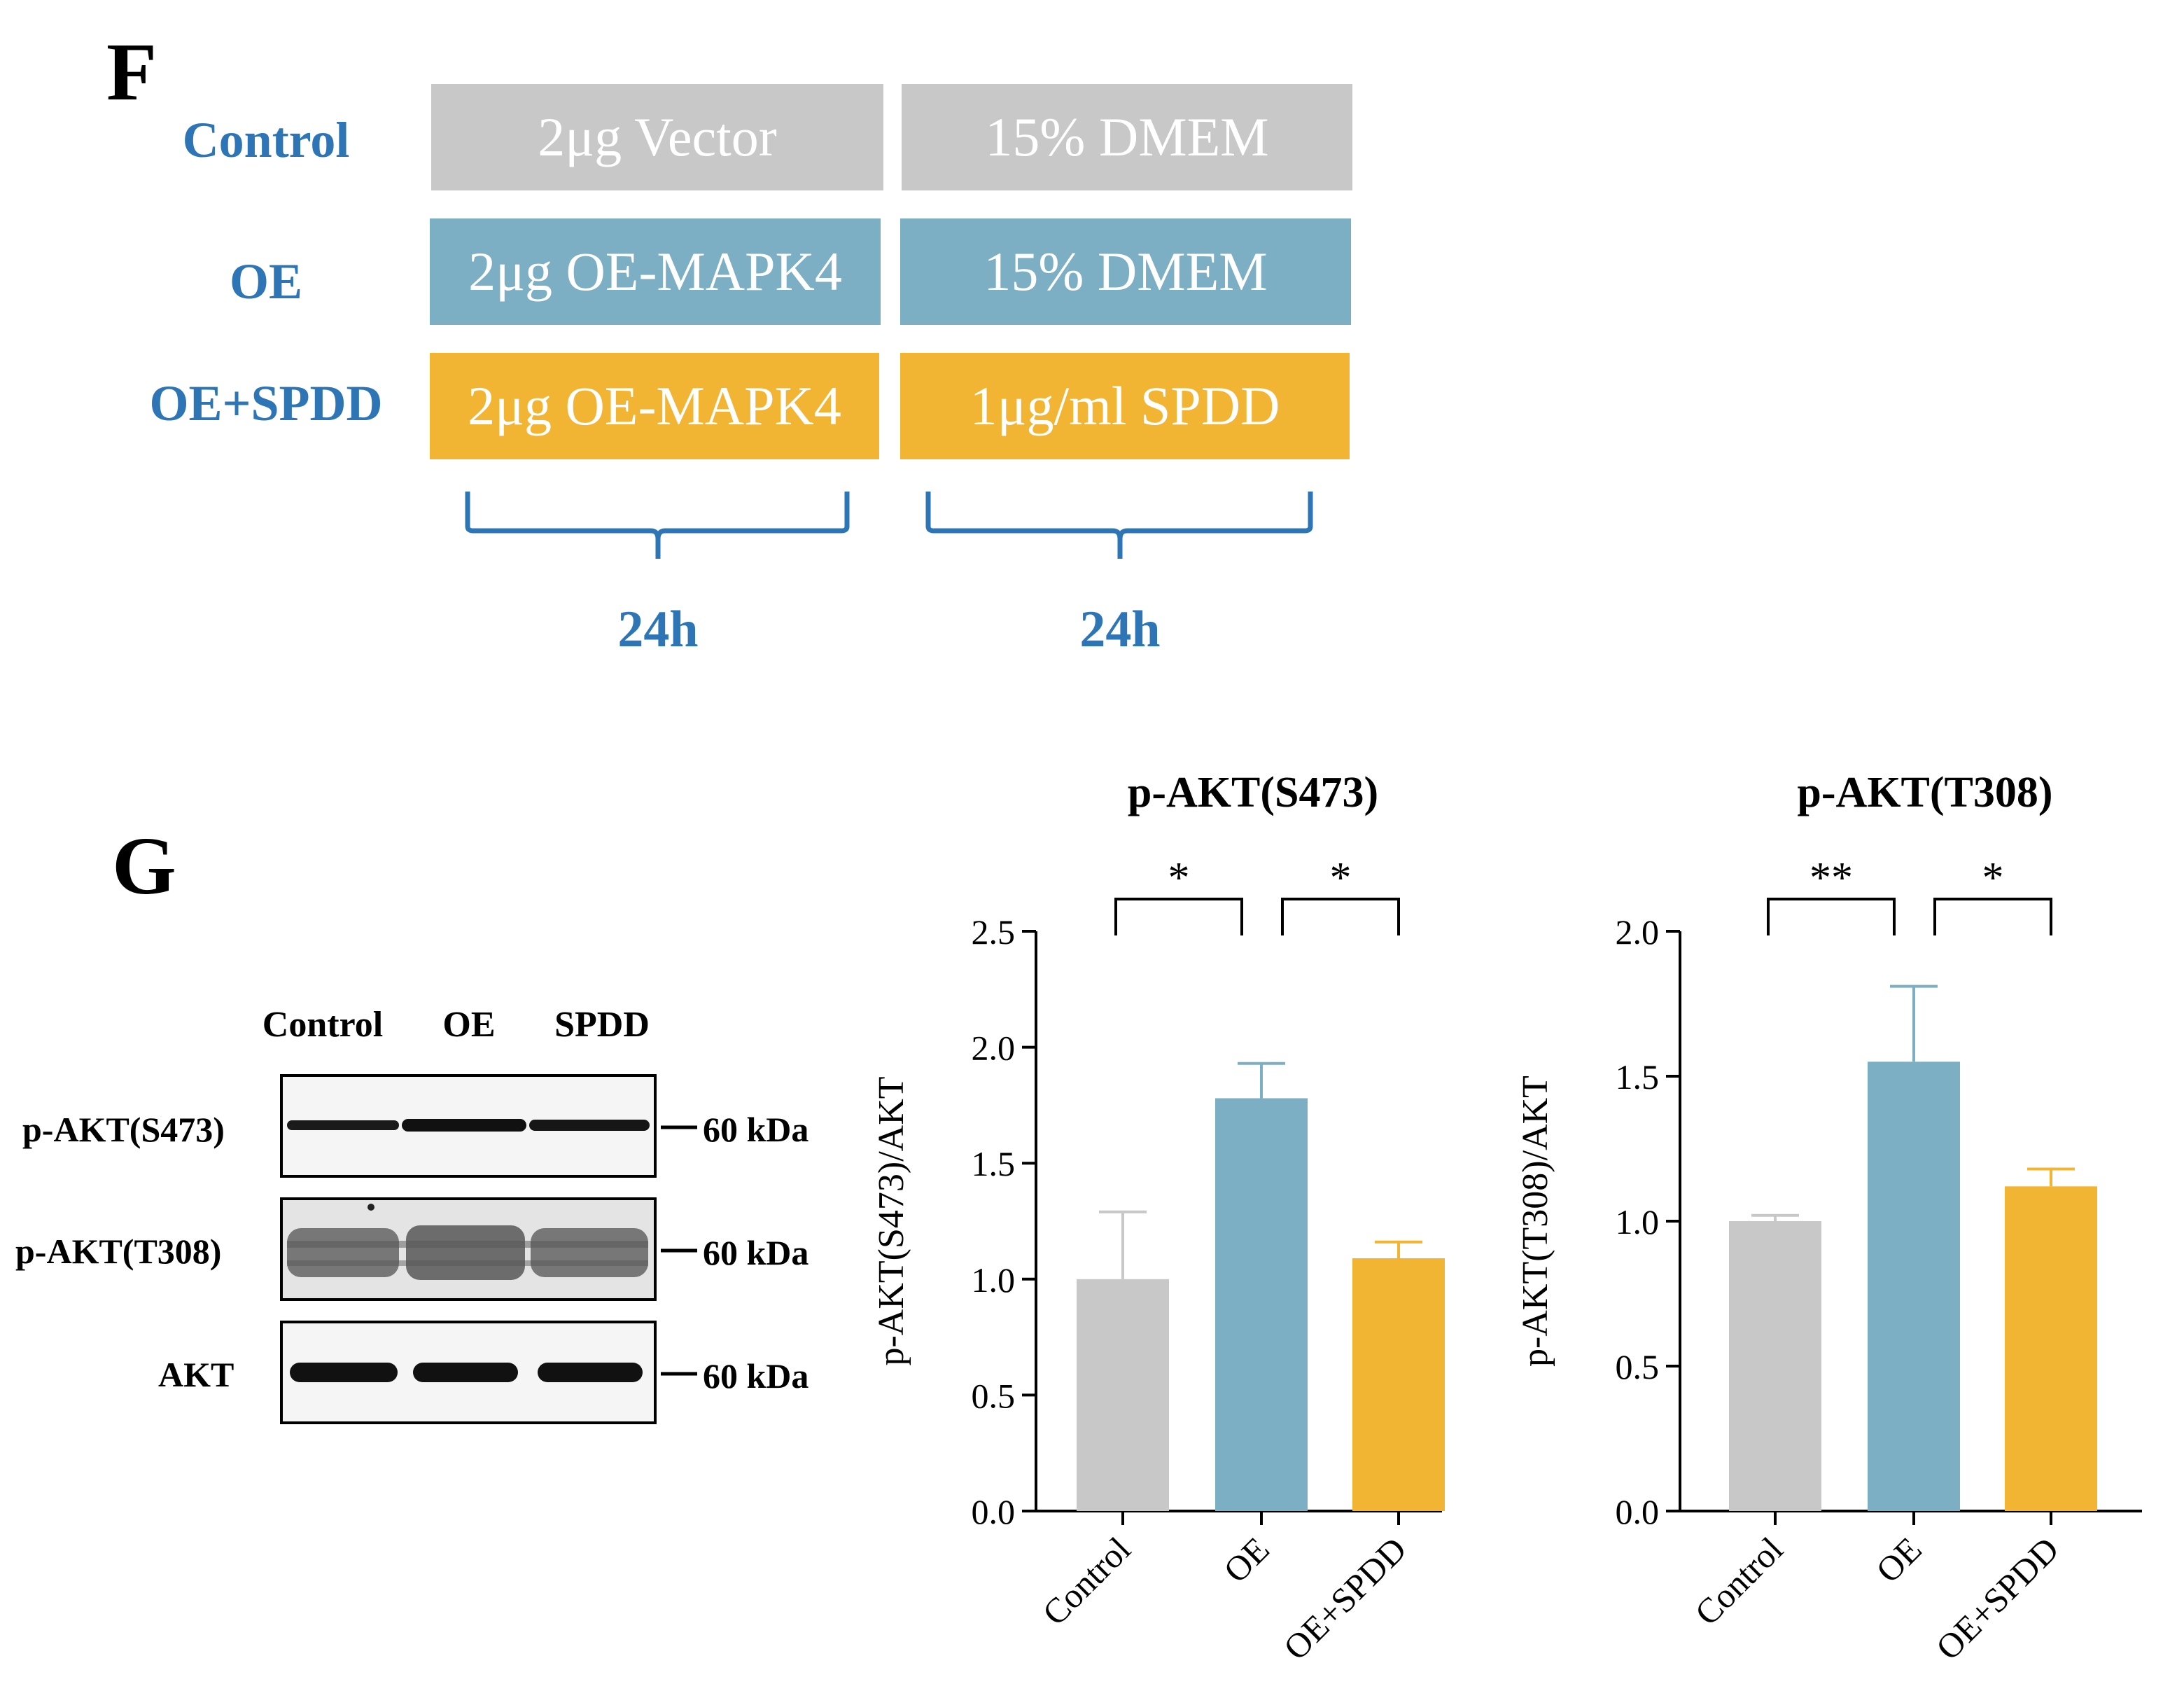 This screenshot has height=1705, width=2184. What do you see at coordinates (655, 271) in the screenshot?
I see `oe-step1-box: 2μg OE-MAPK4` at bounding box center [655, 271].